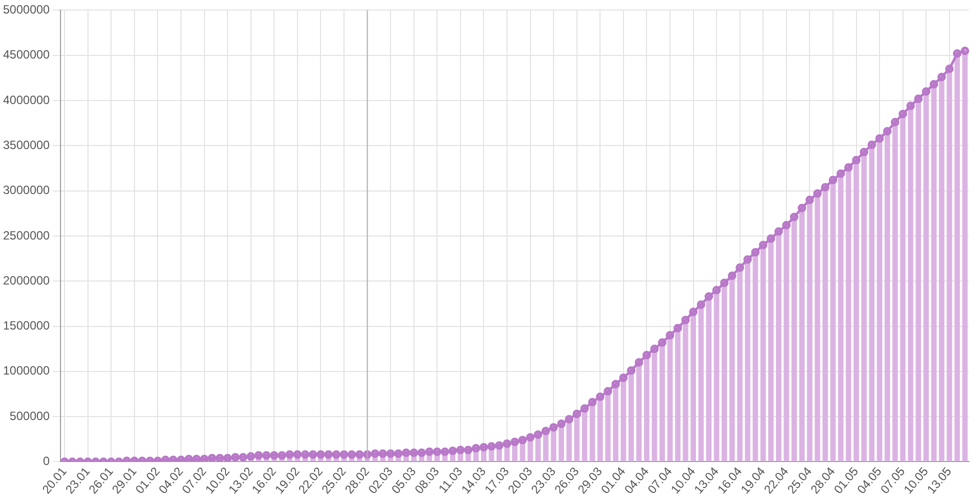  What do you see at coordinates (26, 99) in the screenshot?
I see `y-tick-label: 4000000` at bounding box center [26, 99].